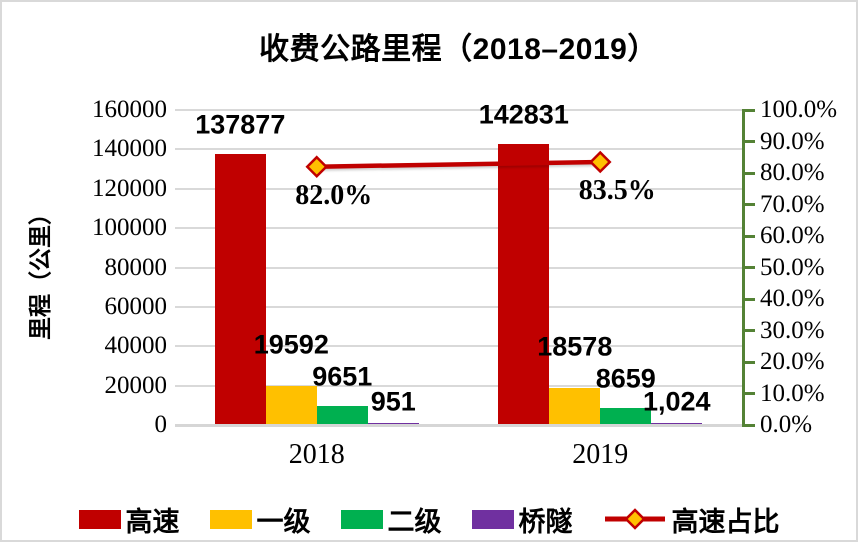  What do you see at coordinates (283, 521) in the screenshot?
I see `legend-item-label: 一级` at bounding box center [283, 521].